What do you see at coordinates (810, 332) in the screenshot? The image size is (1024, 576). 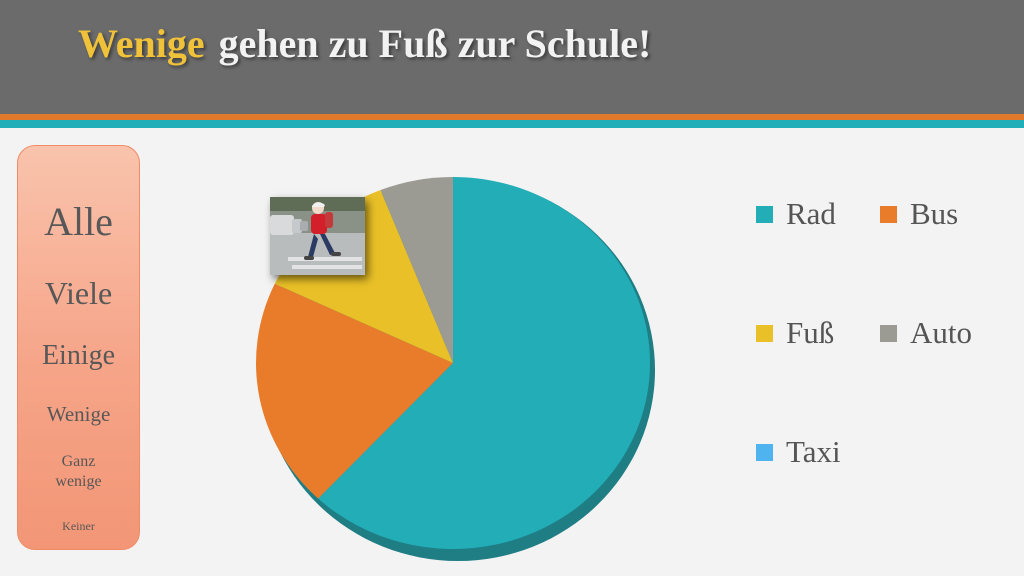 I see `legend-label-fuss: Fuß` at bounding box center [810, 332].